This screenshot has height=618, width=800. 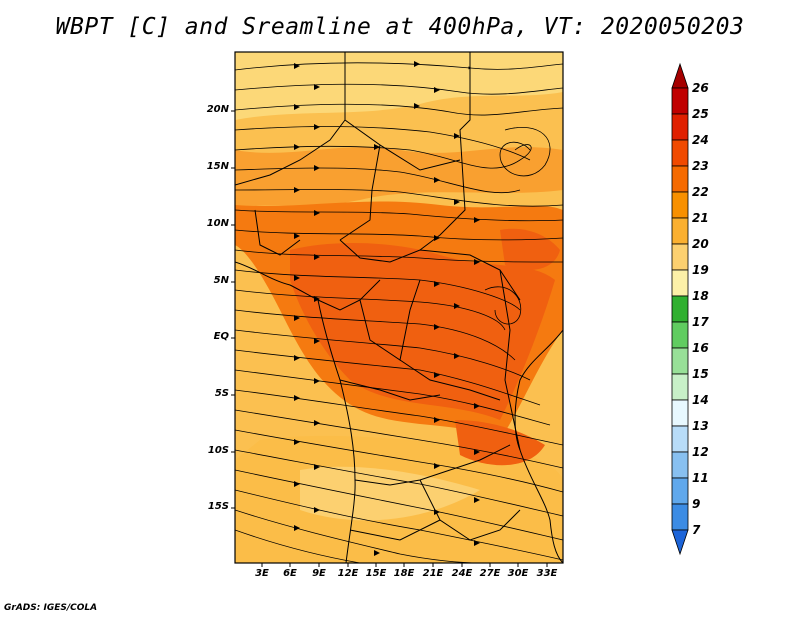 What do you see at coordinates (696, 530) in the screenshot?
I see `colorbar-label: 7` at bounding box center [696, 530].